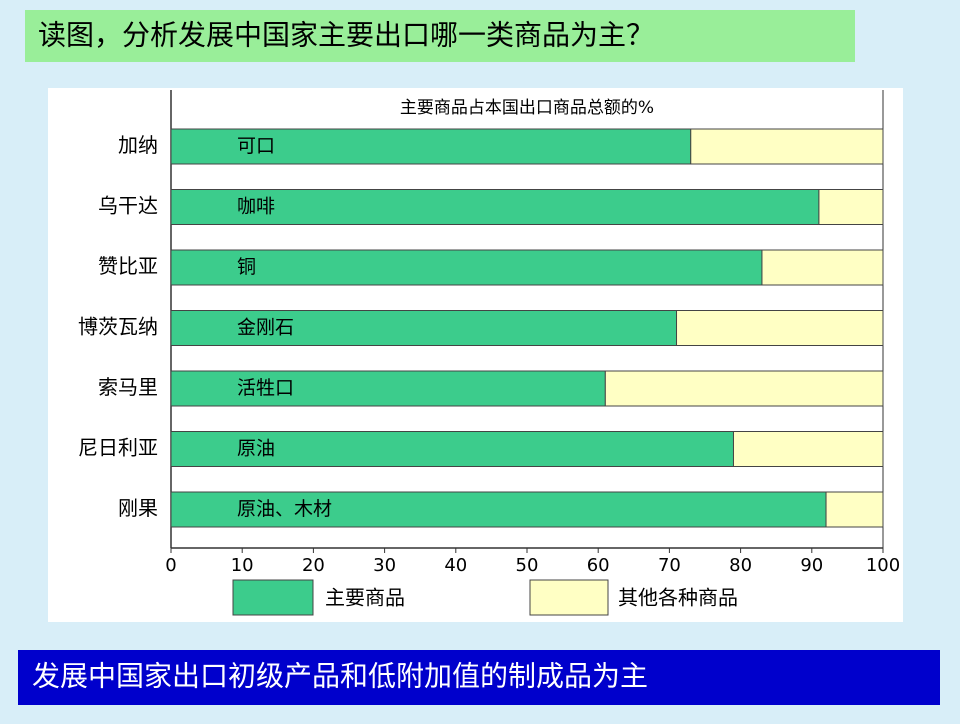 Image resolution: width=960 pixels, height=724 pixels. I want to click on y-tick-label: 乌干达, so click(128, 206).